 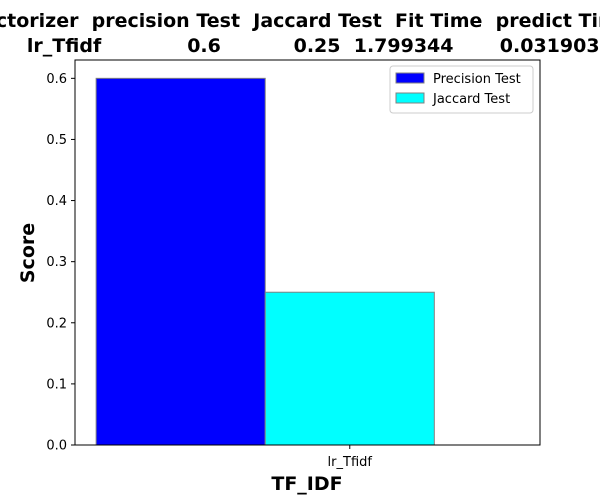 I want to click on y-axis-label: Score, so click(x=28, y=253).